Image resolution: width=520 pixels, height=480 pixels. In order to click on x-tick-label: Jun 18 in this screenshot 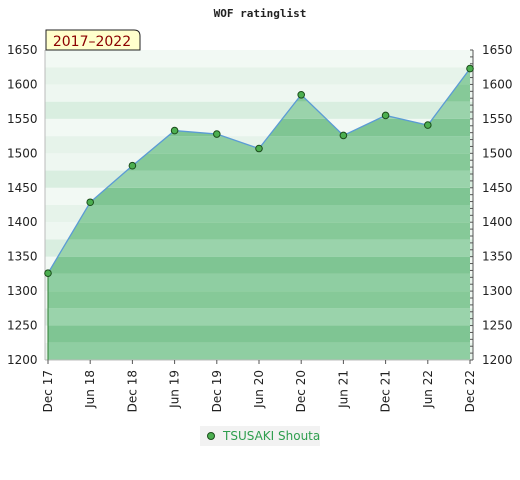, I will do `click(90, 389)`.